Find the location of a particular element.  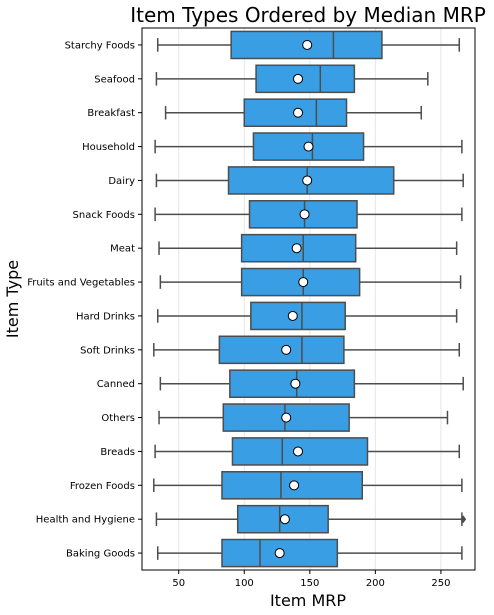

y-tick-label: Breads is located at coordinates (117, 452).